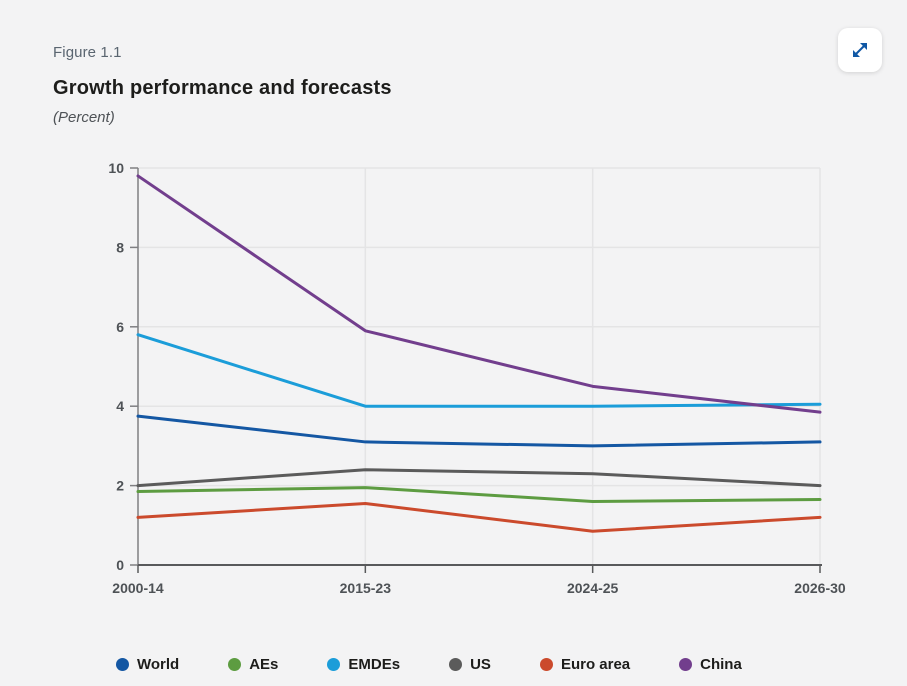 The width and height of the screenshot is (907, 686). I want to click on legend-label: EMDEs, so click(374, 664).